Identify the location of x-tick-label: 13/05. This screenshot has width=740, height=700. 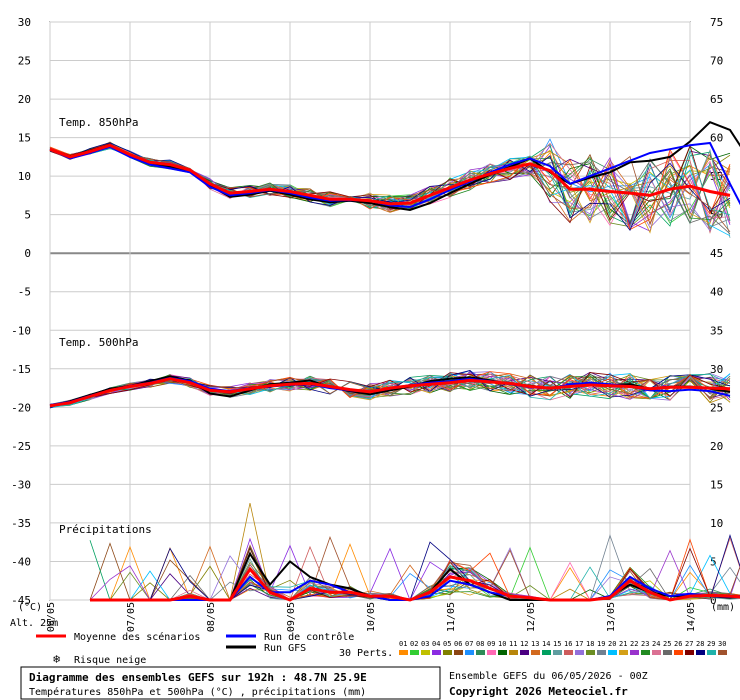
(611, 617).